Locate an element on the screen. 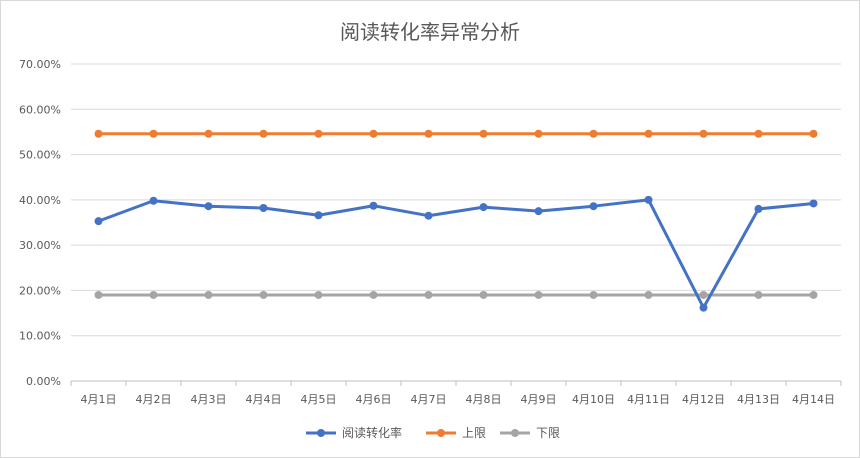 Image resolution: width=860 pixels, height=458 pixels. x-tick-label: 4月10日 is located at coordinates (593, 399).